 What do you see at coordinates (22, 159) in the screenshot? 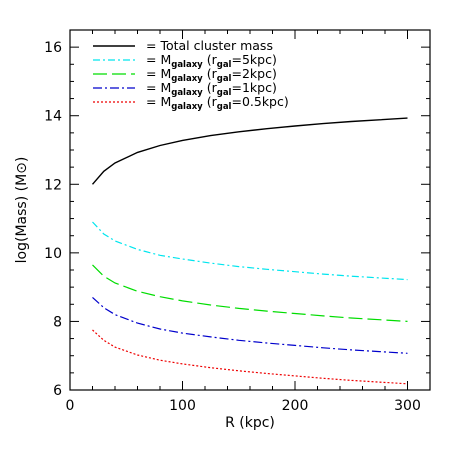
I see `y-axis-label-close: )` at bounding box center [22, 159].